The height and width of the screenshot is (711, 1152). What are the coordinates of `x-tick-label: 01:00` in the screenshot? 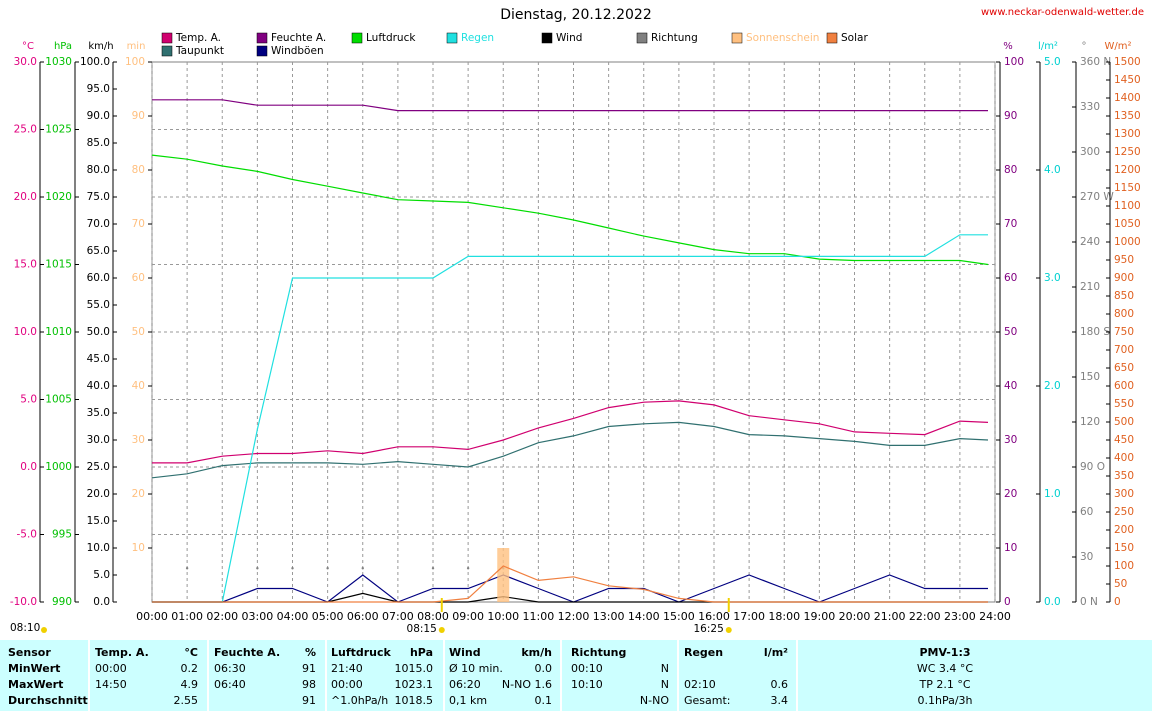 It's located at (187, 616).